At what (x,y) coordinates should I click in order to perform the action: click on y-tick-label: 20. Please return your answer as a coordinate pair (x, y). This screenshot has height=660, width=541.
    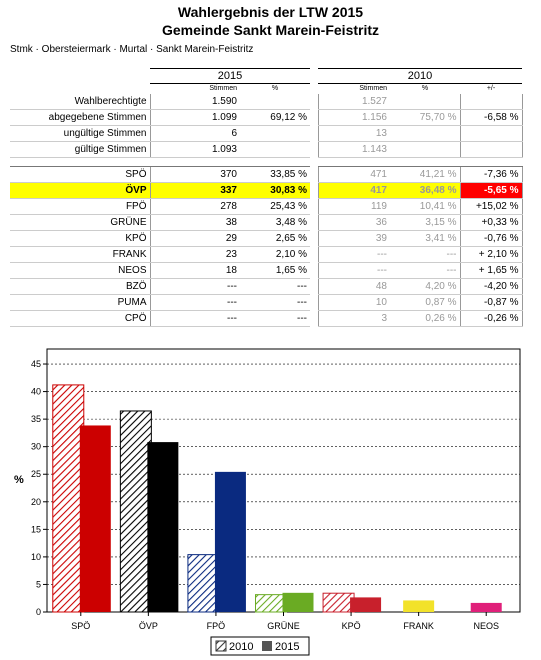
    Looking at the image, I should click on (36, 502).